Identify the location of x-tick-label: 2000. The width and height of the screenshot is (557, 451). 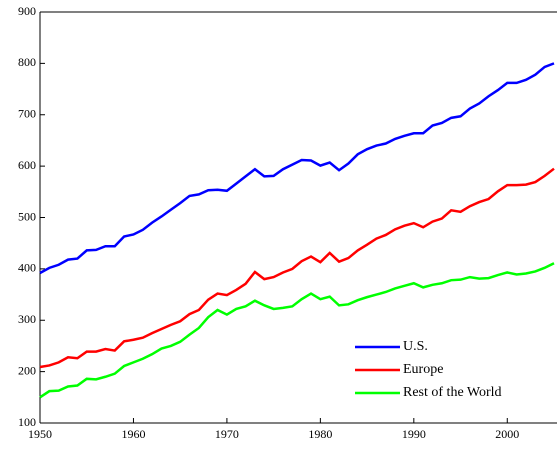
(507, 434).